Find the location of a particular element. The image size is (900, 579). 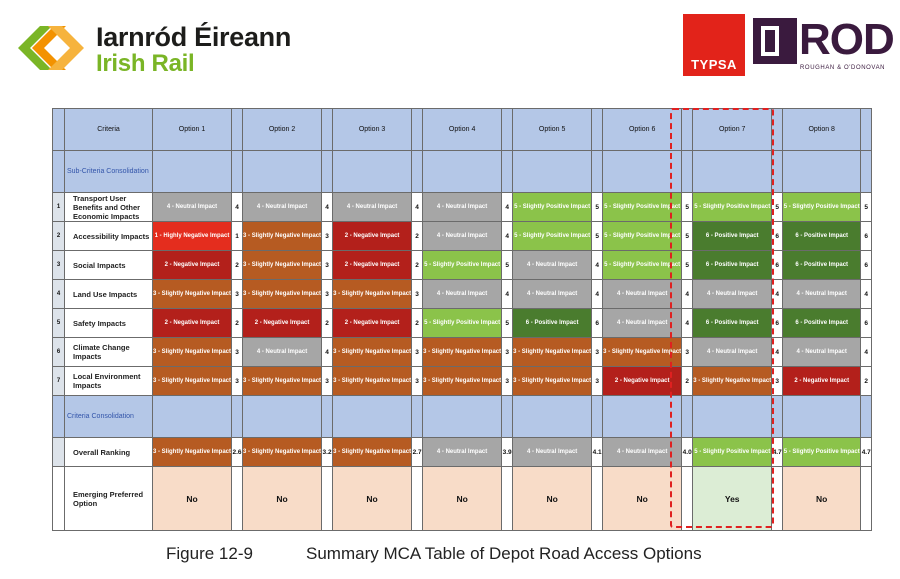

figure-number: Figure 12-9 is located at coordinates (209, 553).